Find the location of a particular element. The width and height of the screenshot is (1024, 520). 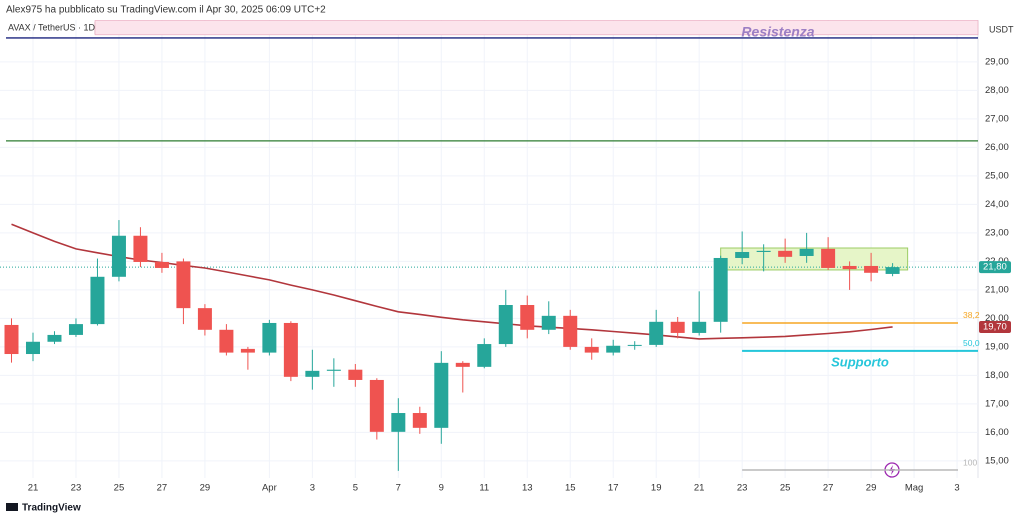

x-tick-label: Mag is located at coordinates (914, 488).